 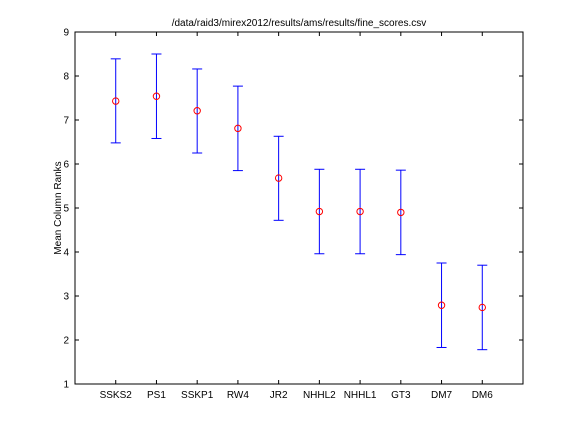 What do you see at coordinates (279, 395) in the screenshot?
I see `x-tick-label: JR2` at bounding box center [279, 395].